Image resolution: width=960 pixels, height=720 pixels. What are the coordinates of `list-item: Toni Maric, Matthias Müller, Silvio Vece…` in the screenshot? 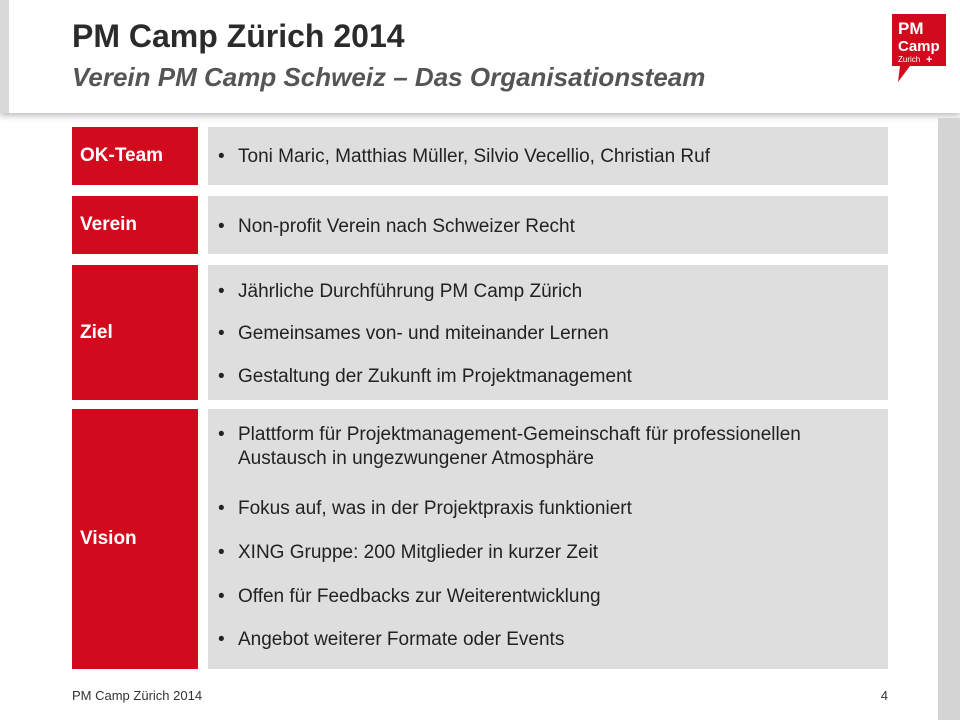 It's located at (549, 157).